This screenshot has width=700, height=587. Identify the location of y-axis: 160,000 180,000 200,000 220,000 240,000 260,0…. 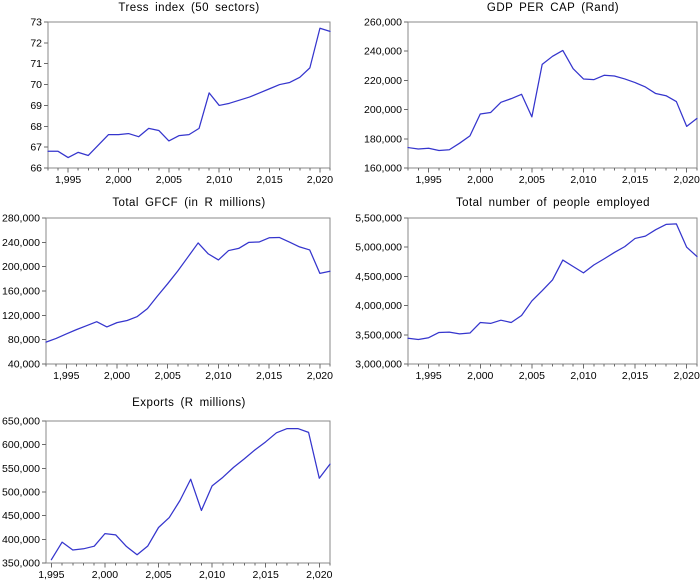
(386, 96).